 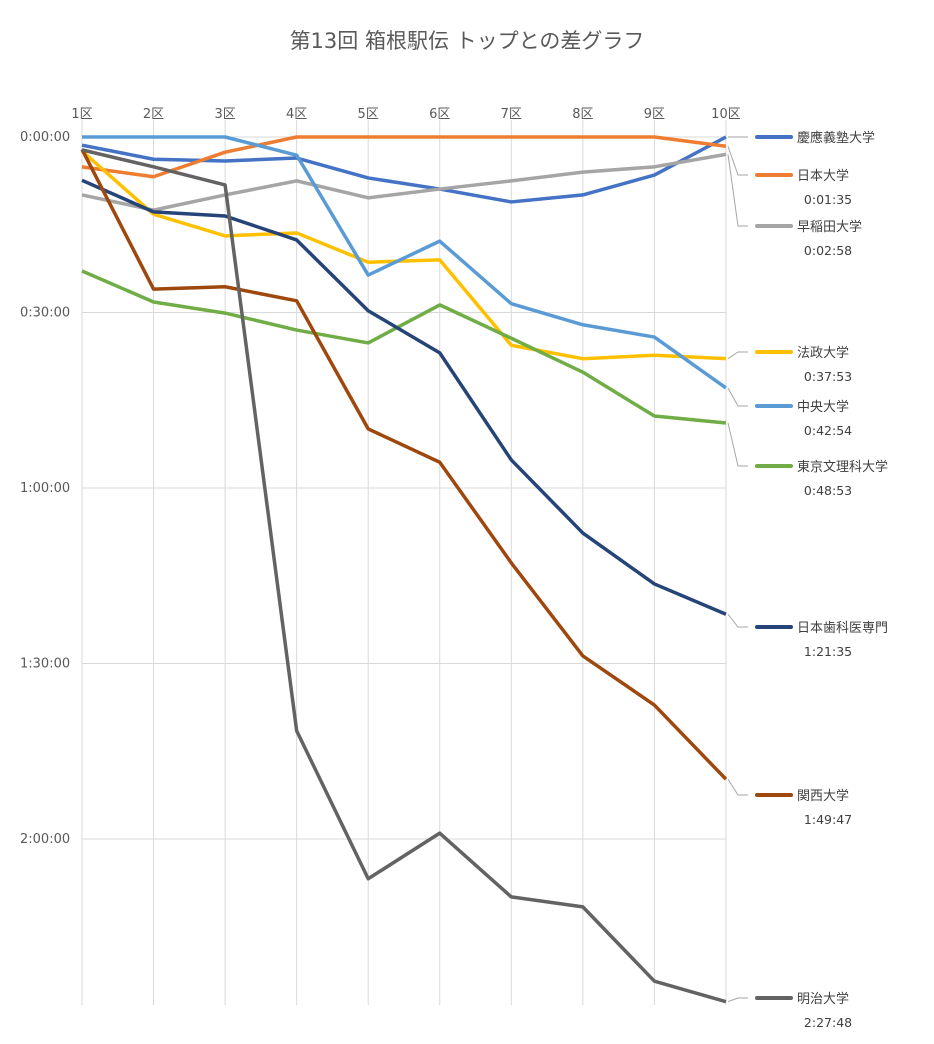 I want to click on final-gap-label: 0:42:54, so click(x=828, y=430).